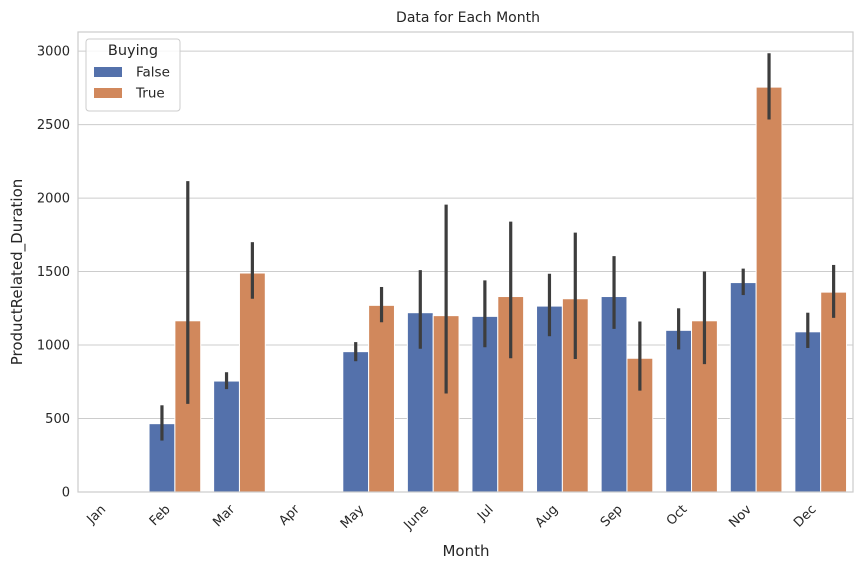 This screenshot has height=569, width=863. I want to click on bar-true-dec, so click(834, 392).